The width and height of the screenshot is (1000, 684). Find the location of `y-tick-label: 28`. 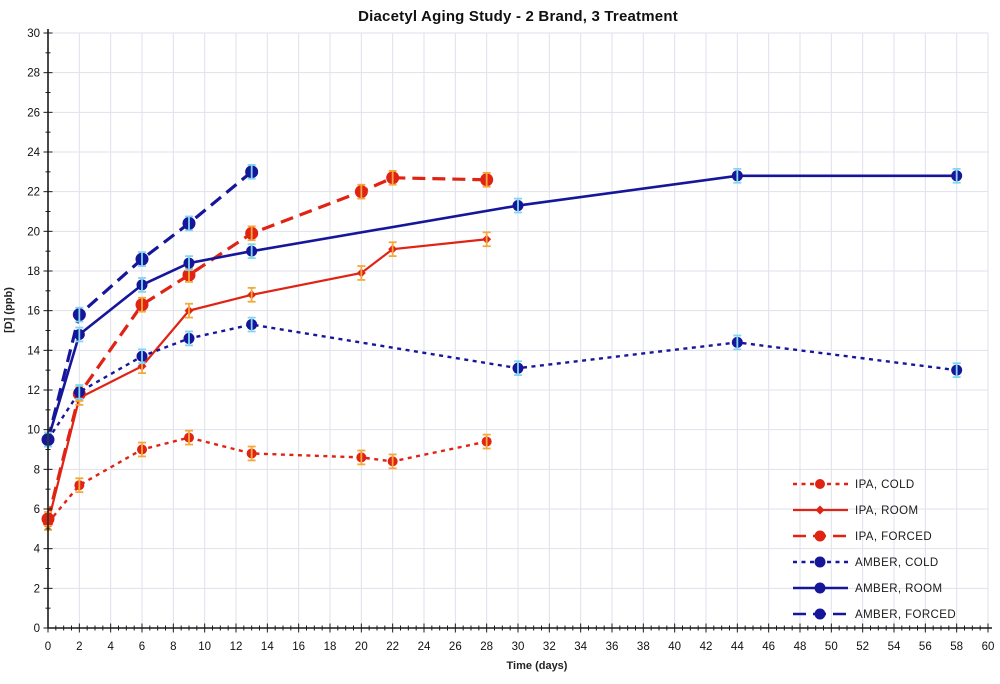

y-tick-label: 28 is located at coordinates (33, 74).